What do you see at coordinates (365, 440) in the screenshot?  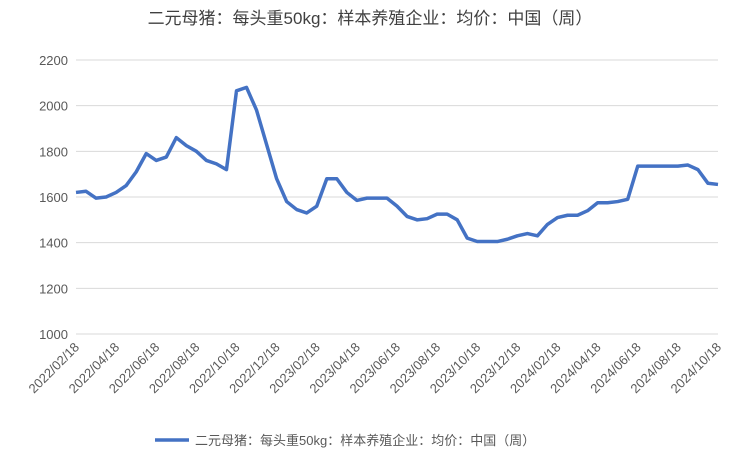 I see `legend-label: 二元母猪：每头重50kg：样本养殖企业：均价：中国（周）` at bounding box center [365, 440].